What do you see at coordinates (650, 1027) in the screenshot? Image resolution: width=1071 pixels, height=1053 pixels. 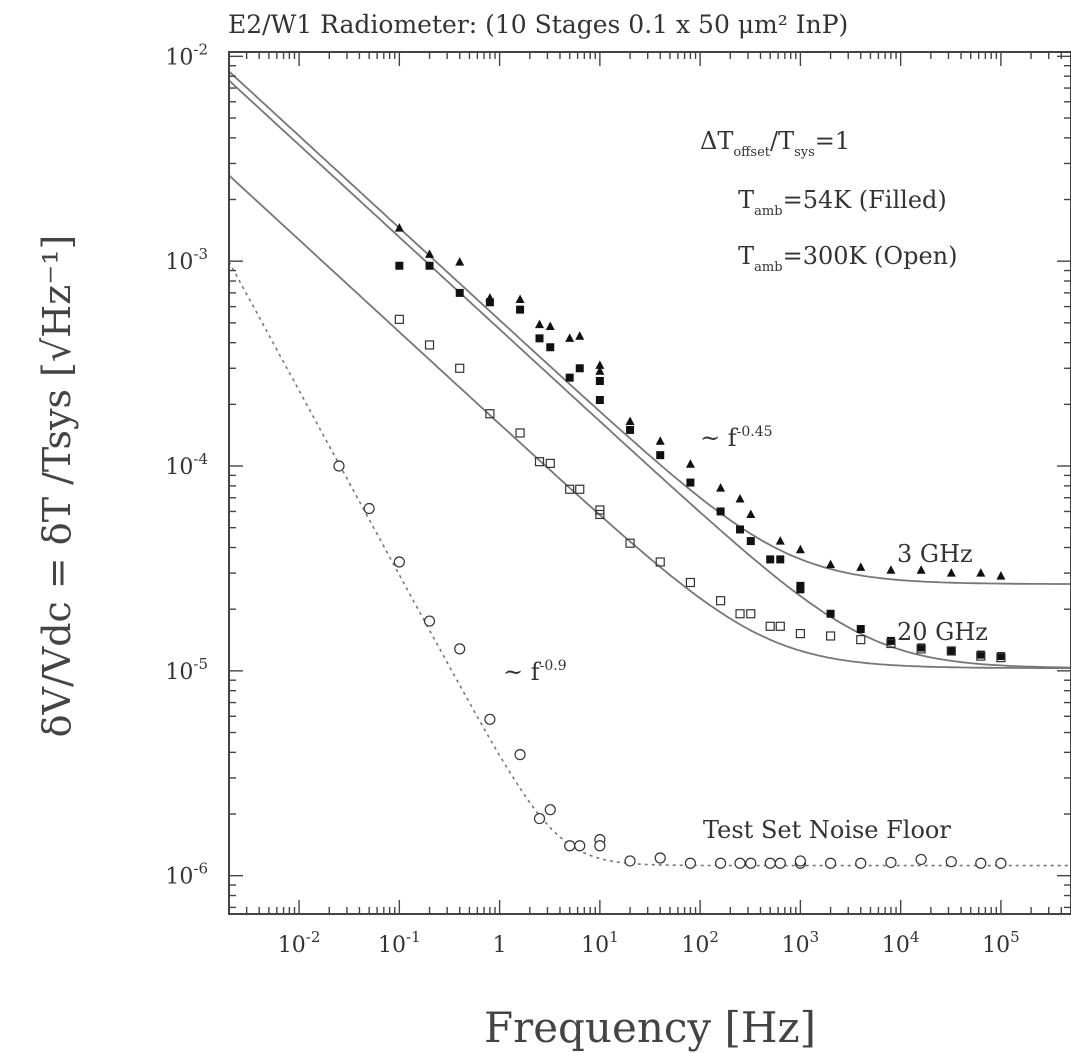 I see `x-axis-label: Frequency [Hz]` at bounding box center [650, 1027].